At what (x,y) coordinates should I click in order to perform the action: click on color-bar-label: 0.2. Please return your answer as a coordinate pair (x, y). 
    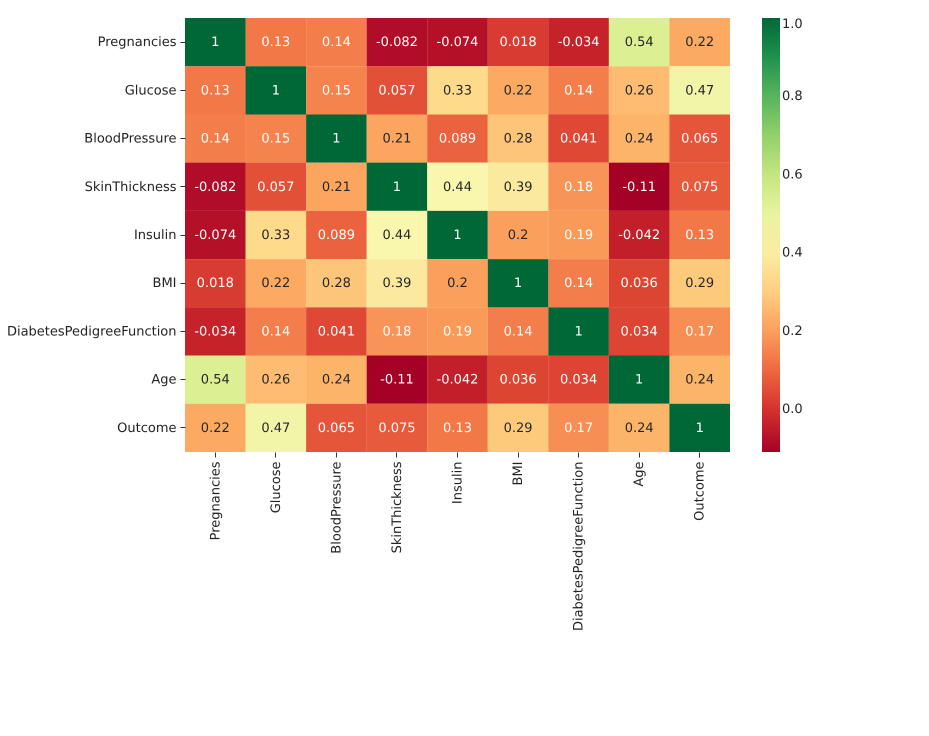
    Looking at the image, I should click on (792, 331).